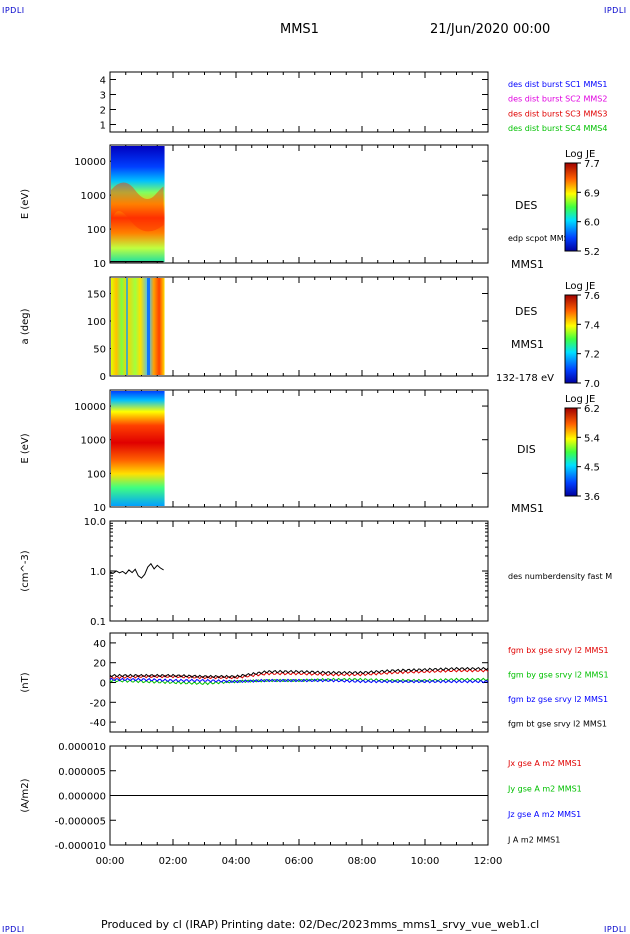 This screenshot has height=934, width=630. Describe the element at coordinates (557, 724) in the screenshot. I see `bfield-legend-3: fgm bt gse srvy l2 MMS1` at that location.